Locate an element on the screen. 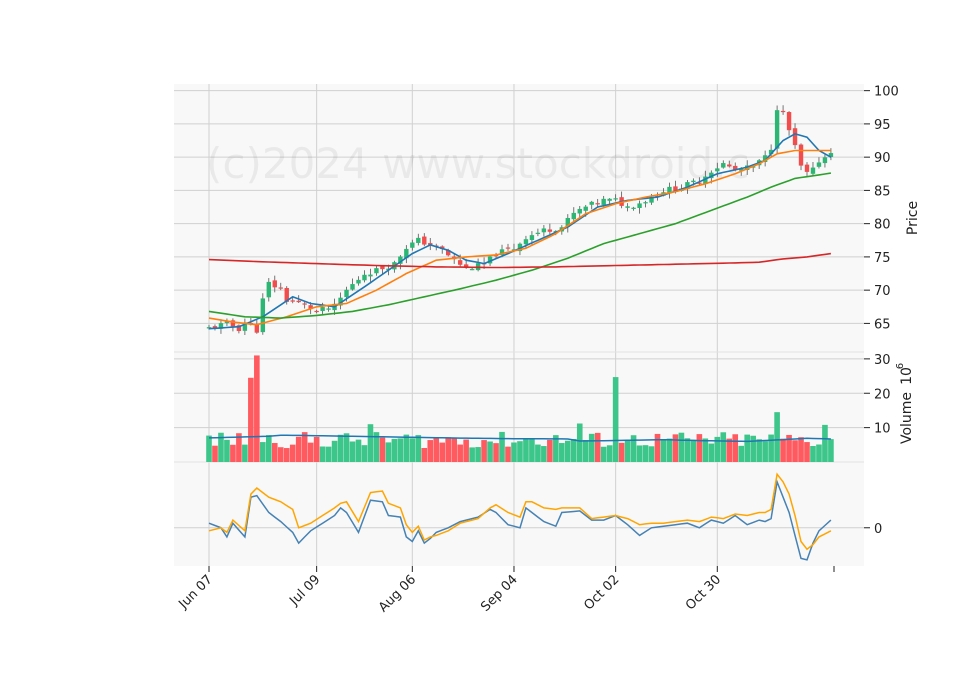 Image resolution: width=960 pixels, height=690 pixels. price-y-tick-label: 80 is located at coordinates (882, 225).